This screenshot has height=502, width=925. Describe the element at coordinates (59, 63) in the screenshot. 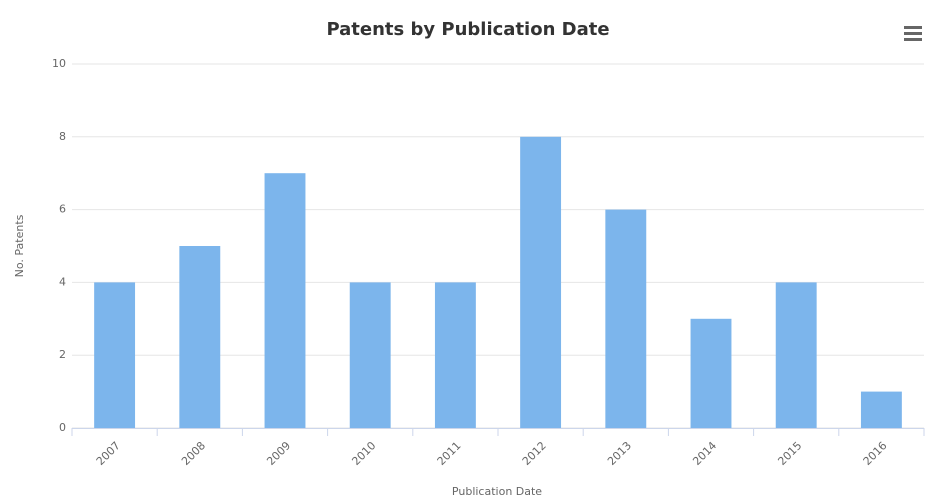

I see `y-tick-label: 10` at that location.